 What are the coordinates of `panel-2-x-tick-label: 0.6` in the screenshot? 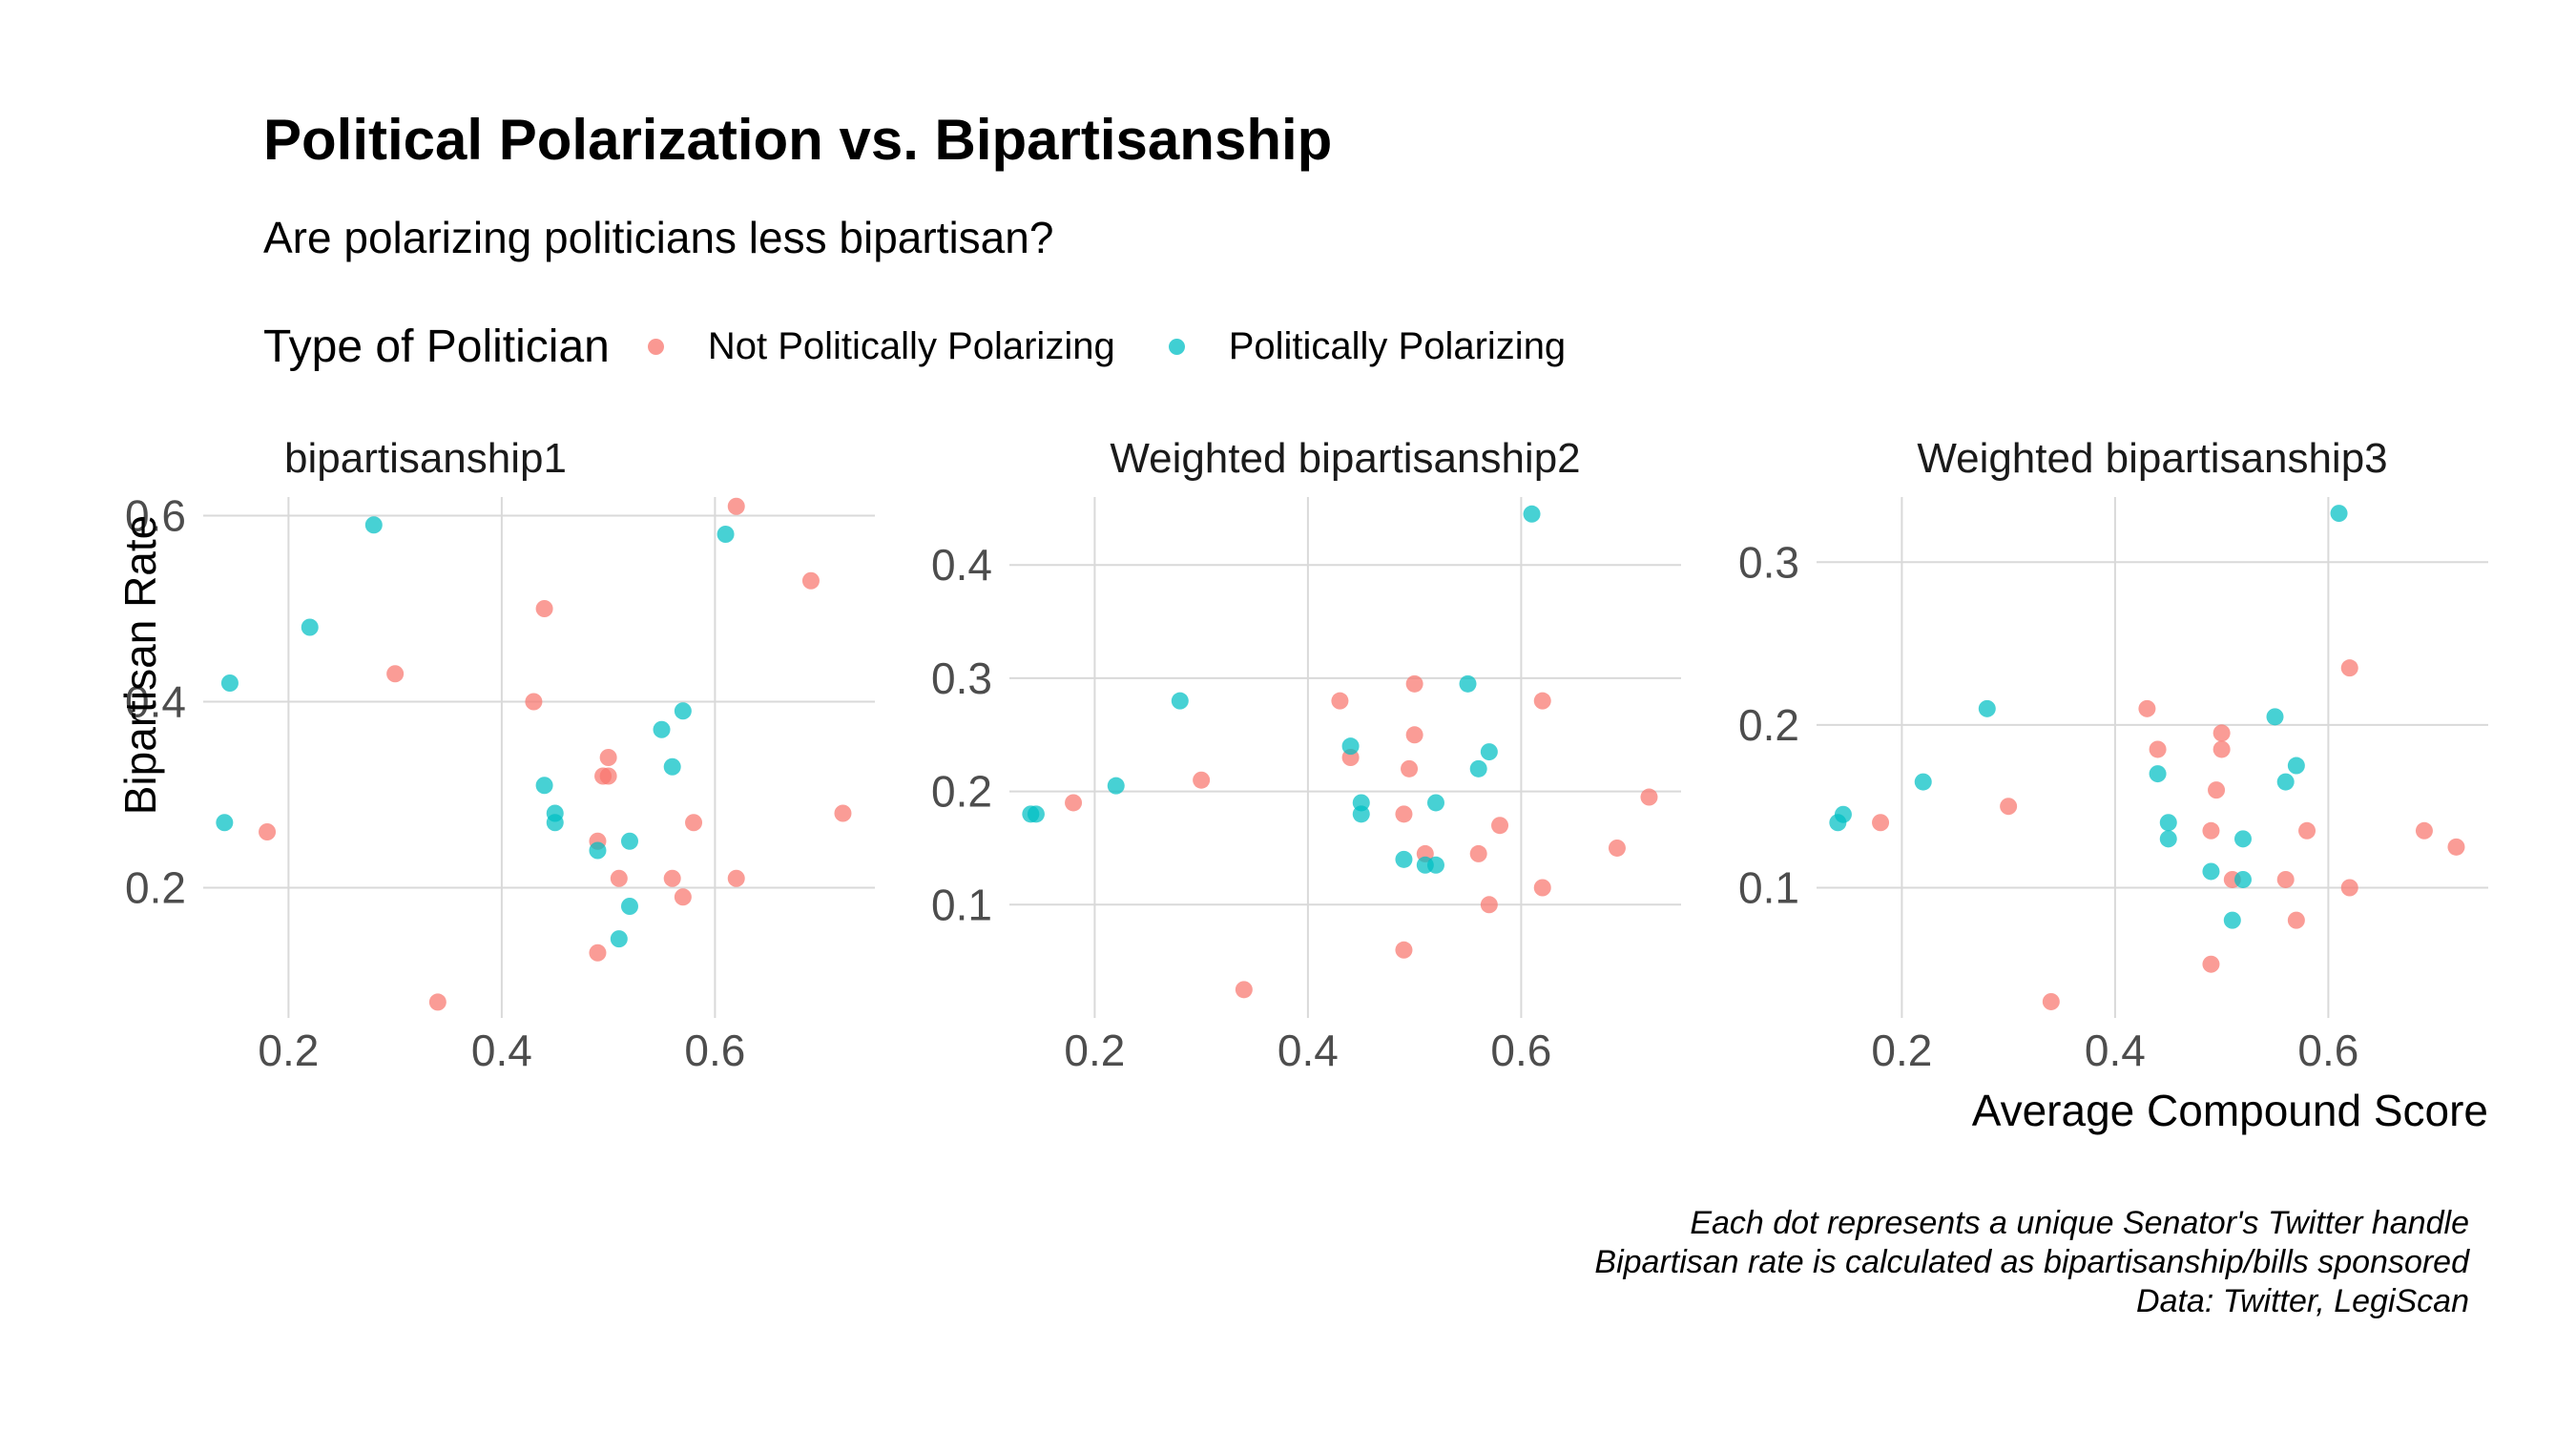 It's located at (1520, 1050).